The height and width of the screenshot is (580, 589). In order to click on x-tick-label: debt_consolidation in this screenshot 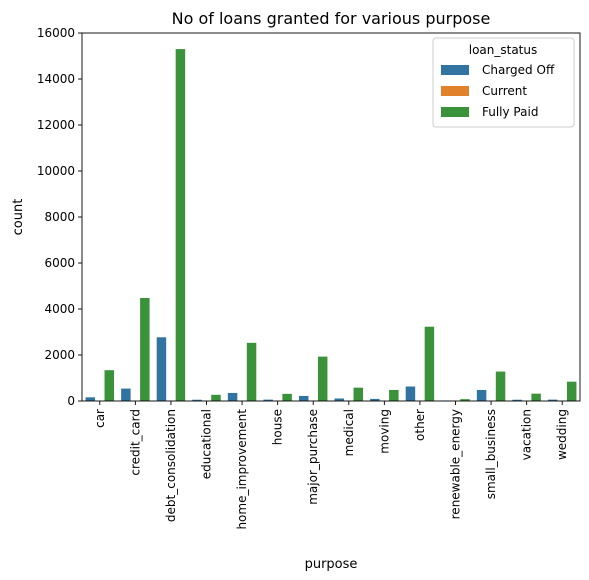, I will do `click(171, 465)`.